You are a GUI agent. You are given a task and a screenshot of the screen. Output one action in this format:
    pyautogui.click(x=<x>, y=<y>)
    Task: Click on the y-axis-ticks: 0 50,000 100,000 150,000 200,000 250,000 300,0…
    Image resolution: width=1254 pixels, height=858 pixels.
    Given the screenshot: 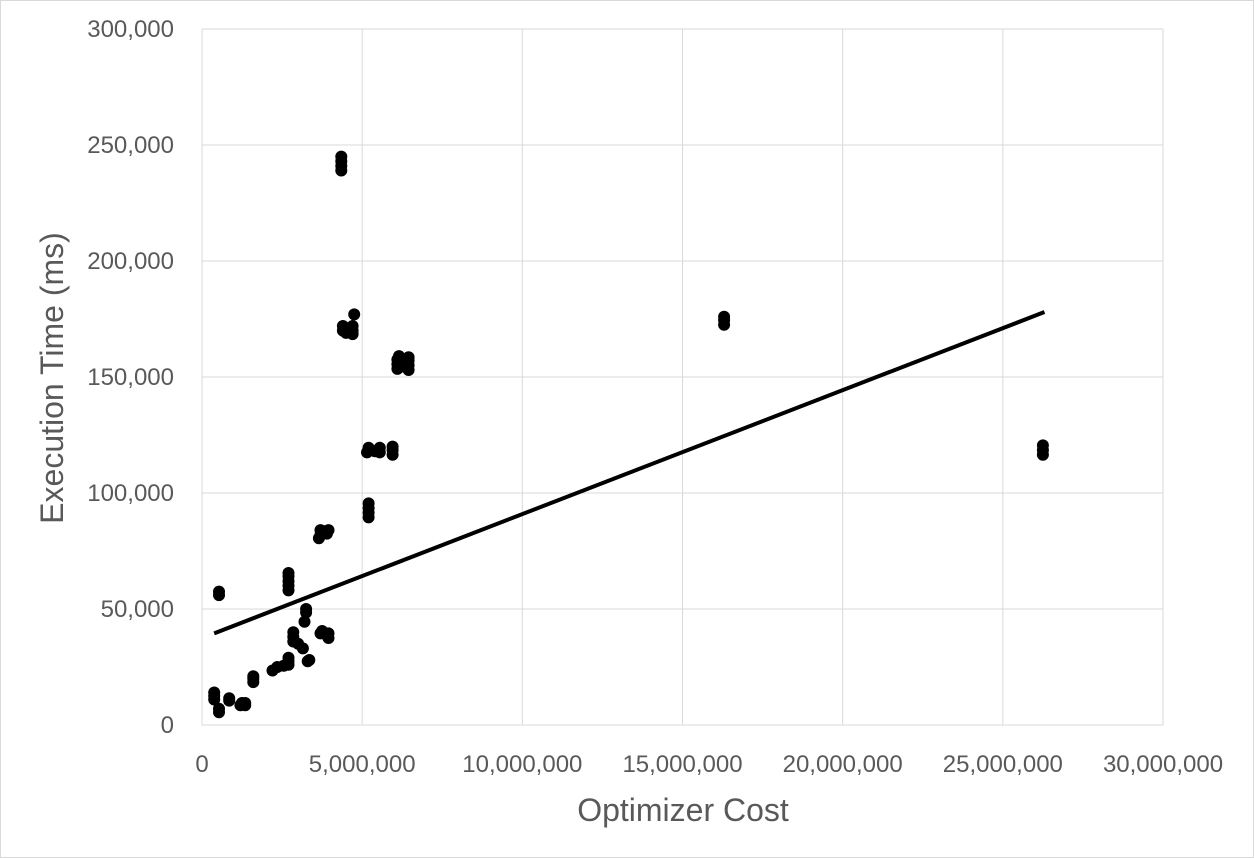 What is the action you would take?
    pyautogui.click(x=130, y=377)
    